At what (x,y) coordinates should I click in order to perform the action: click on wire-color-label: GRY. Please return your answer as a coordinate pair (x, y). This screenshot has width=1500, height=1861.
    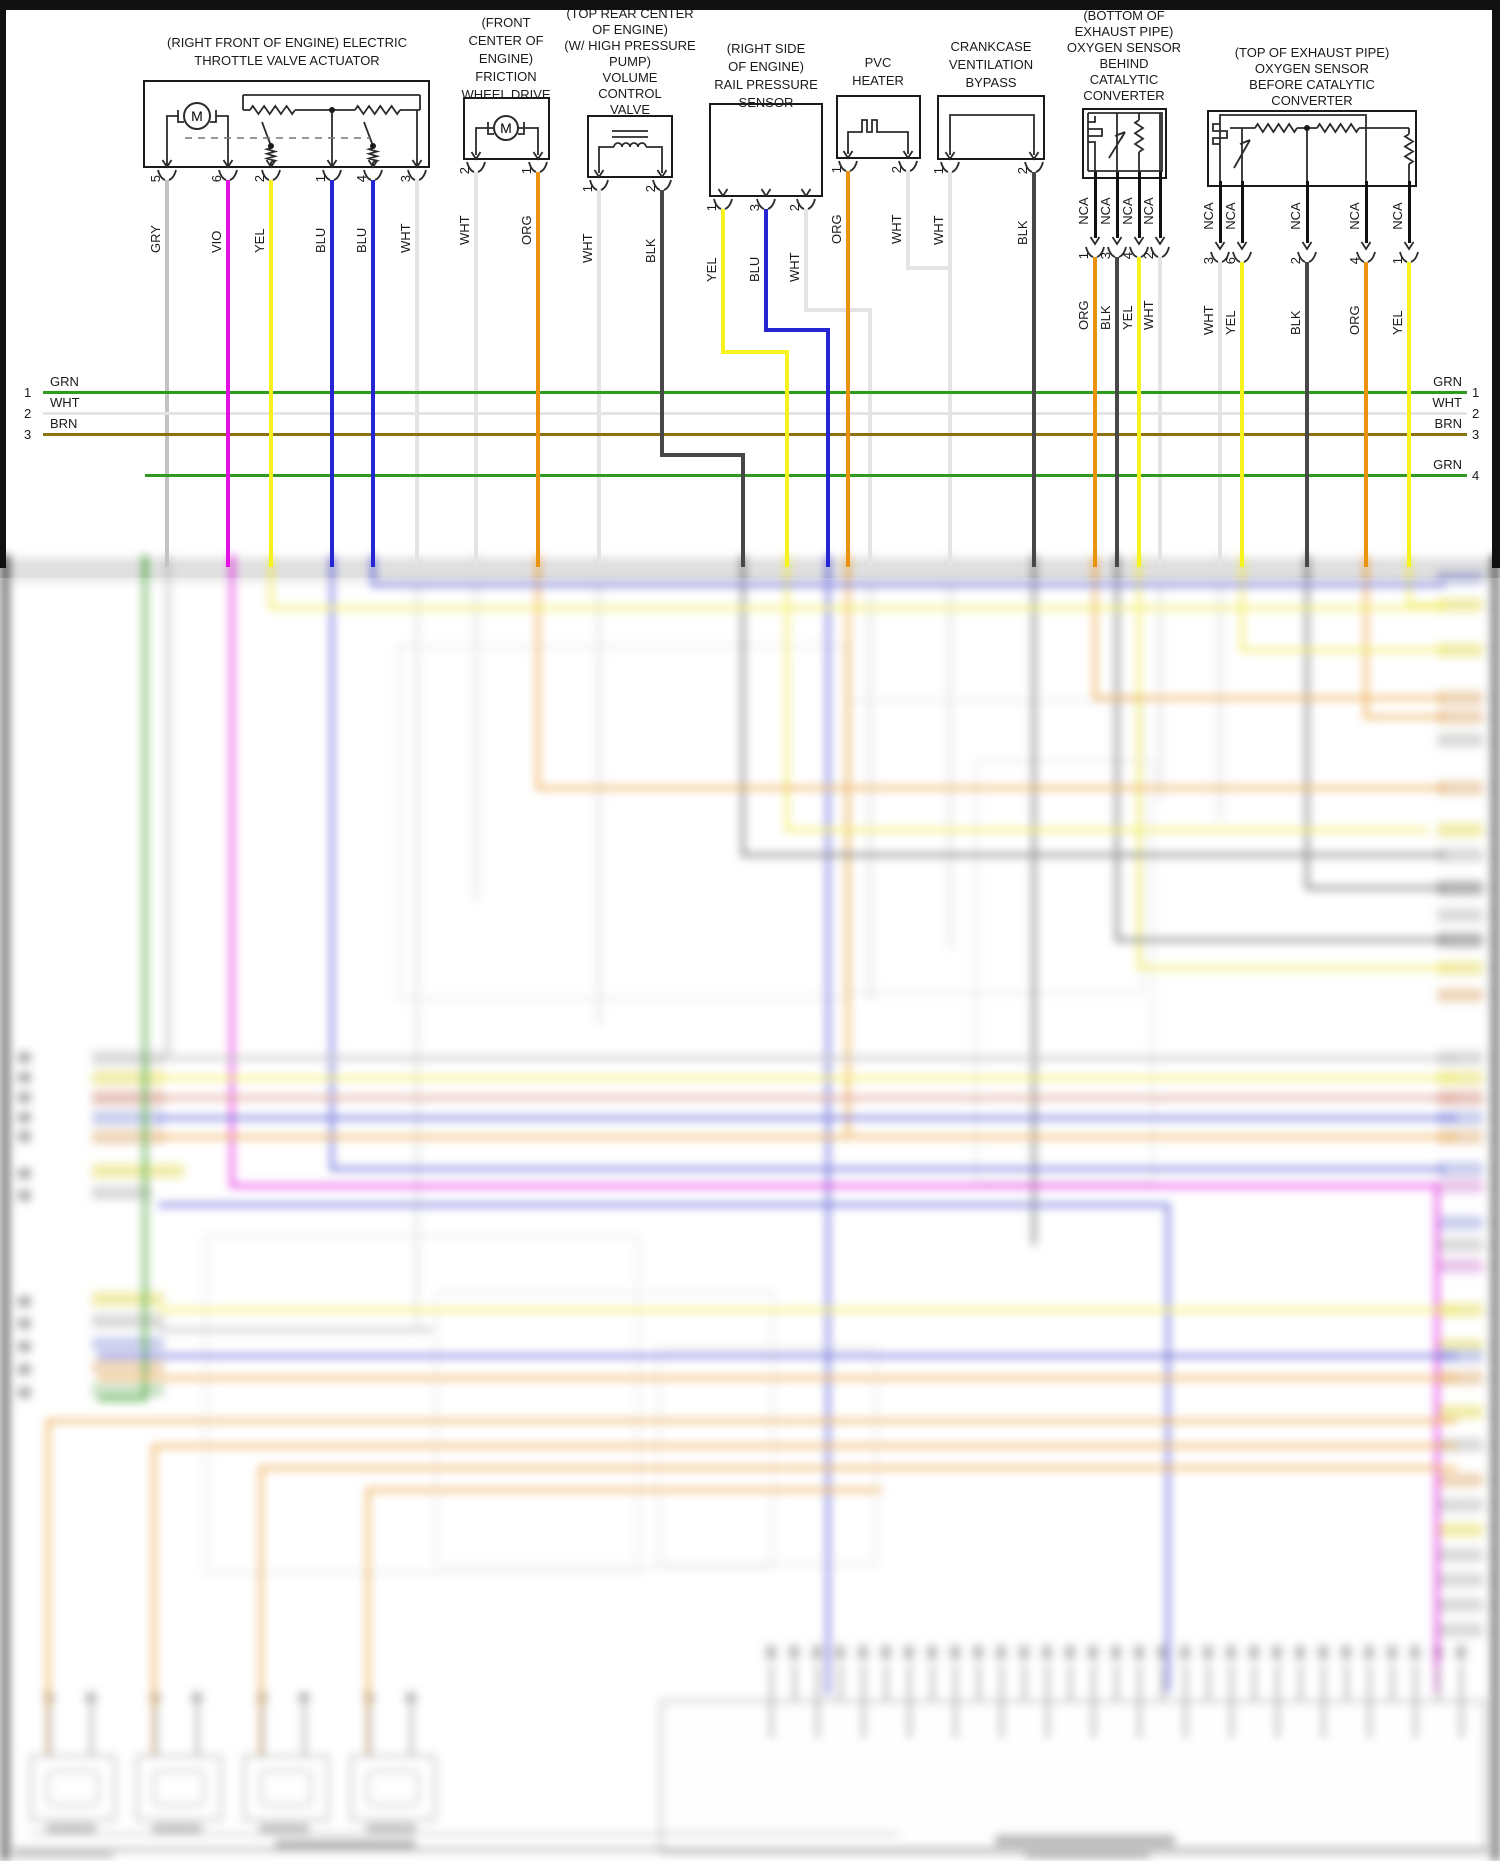
    Looking at the image, I should click on (155, 239).